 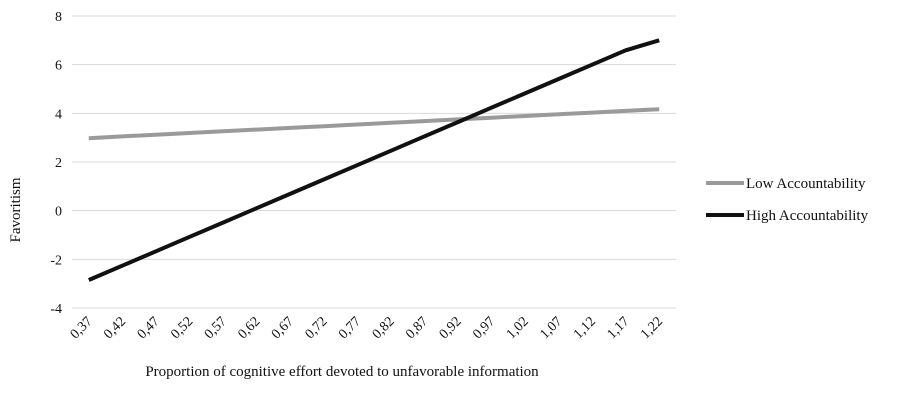 What do you see at coordinates (115, 328) in the screenshot?
I see `x-tick-label: 0,42` at bounding box center [115, 328].